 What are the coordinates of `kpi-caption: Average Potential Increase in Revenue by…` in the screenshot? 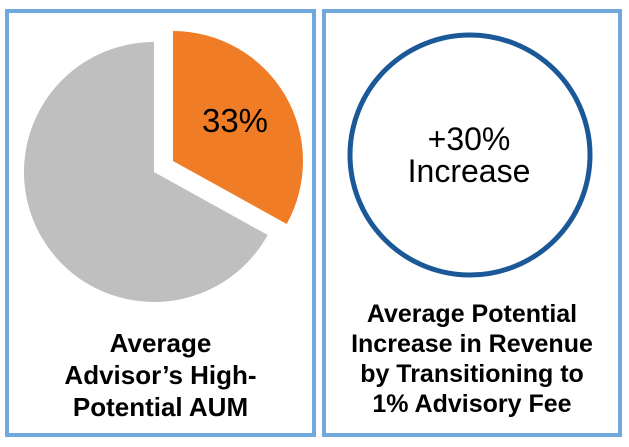 It's located at (472, 359).